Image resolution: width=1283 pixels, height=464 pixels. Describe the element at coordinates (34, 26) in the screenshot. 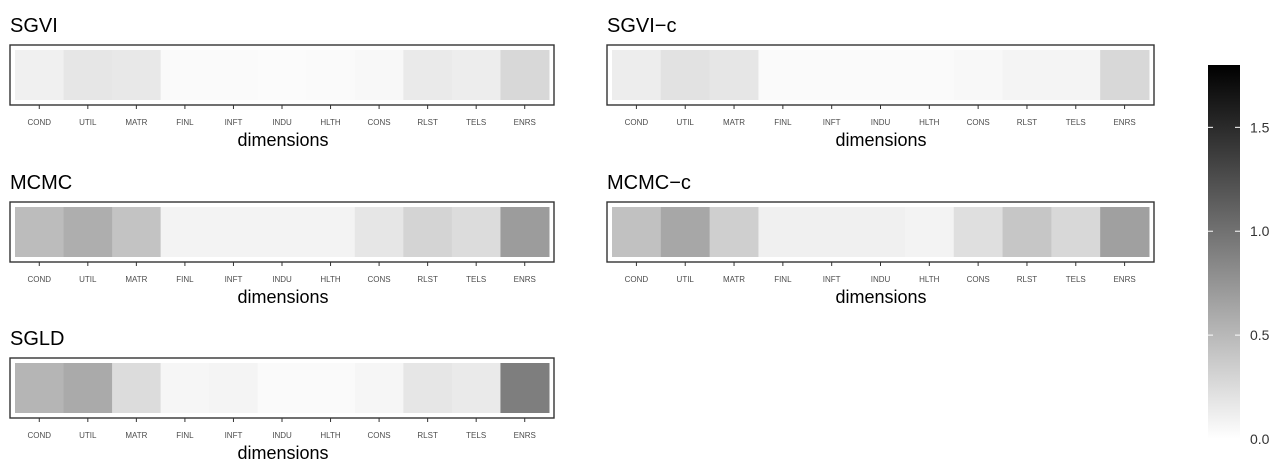

I see `panel-title: SGVI` at that location.